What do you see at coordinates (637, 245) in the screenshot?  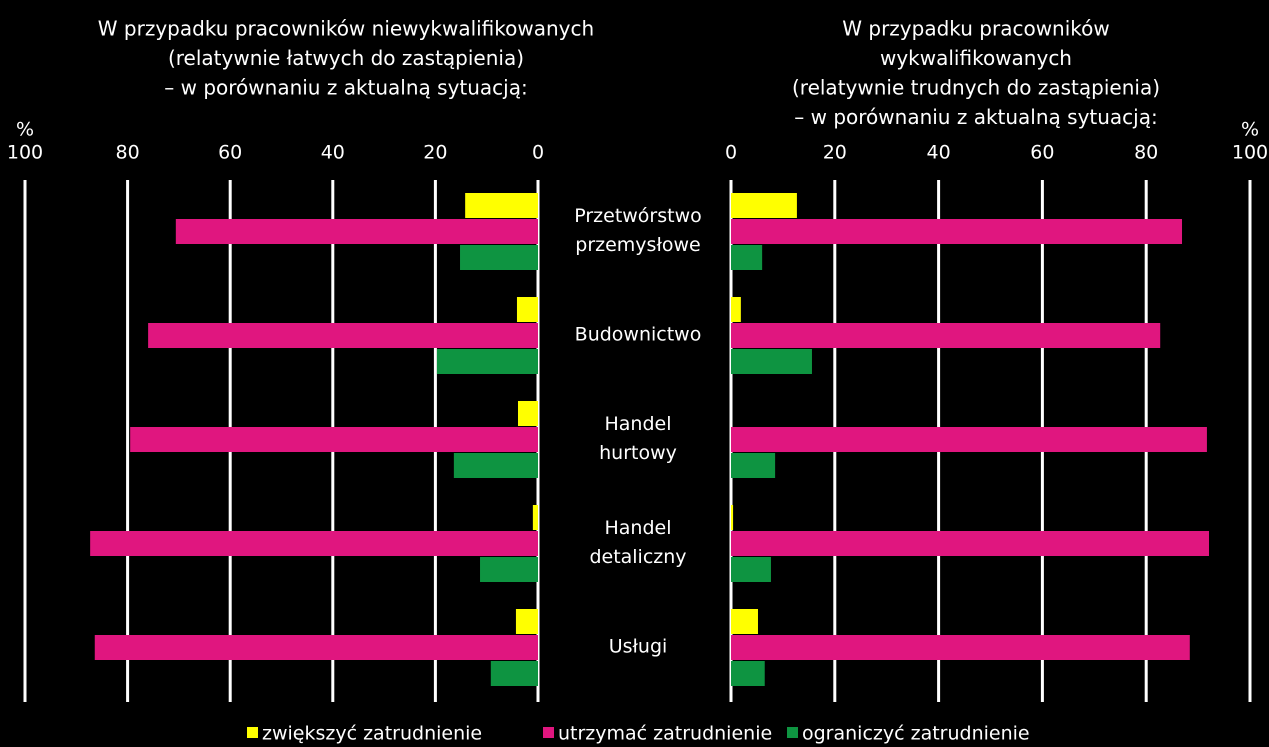 I see `category-label: przemysłowe` at bounding box center [637, 245].